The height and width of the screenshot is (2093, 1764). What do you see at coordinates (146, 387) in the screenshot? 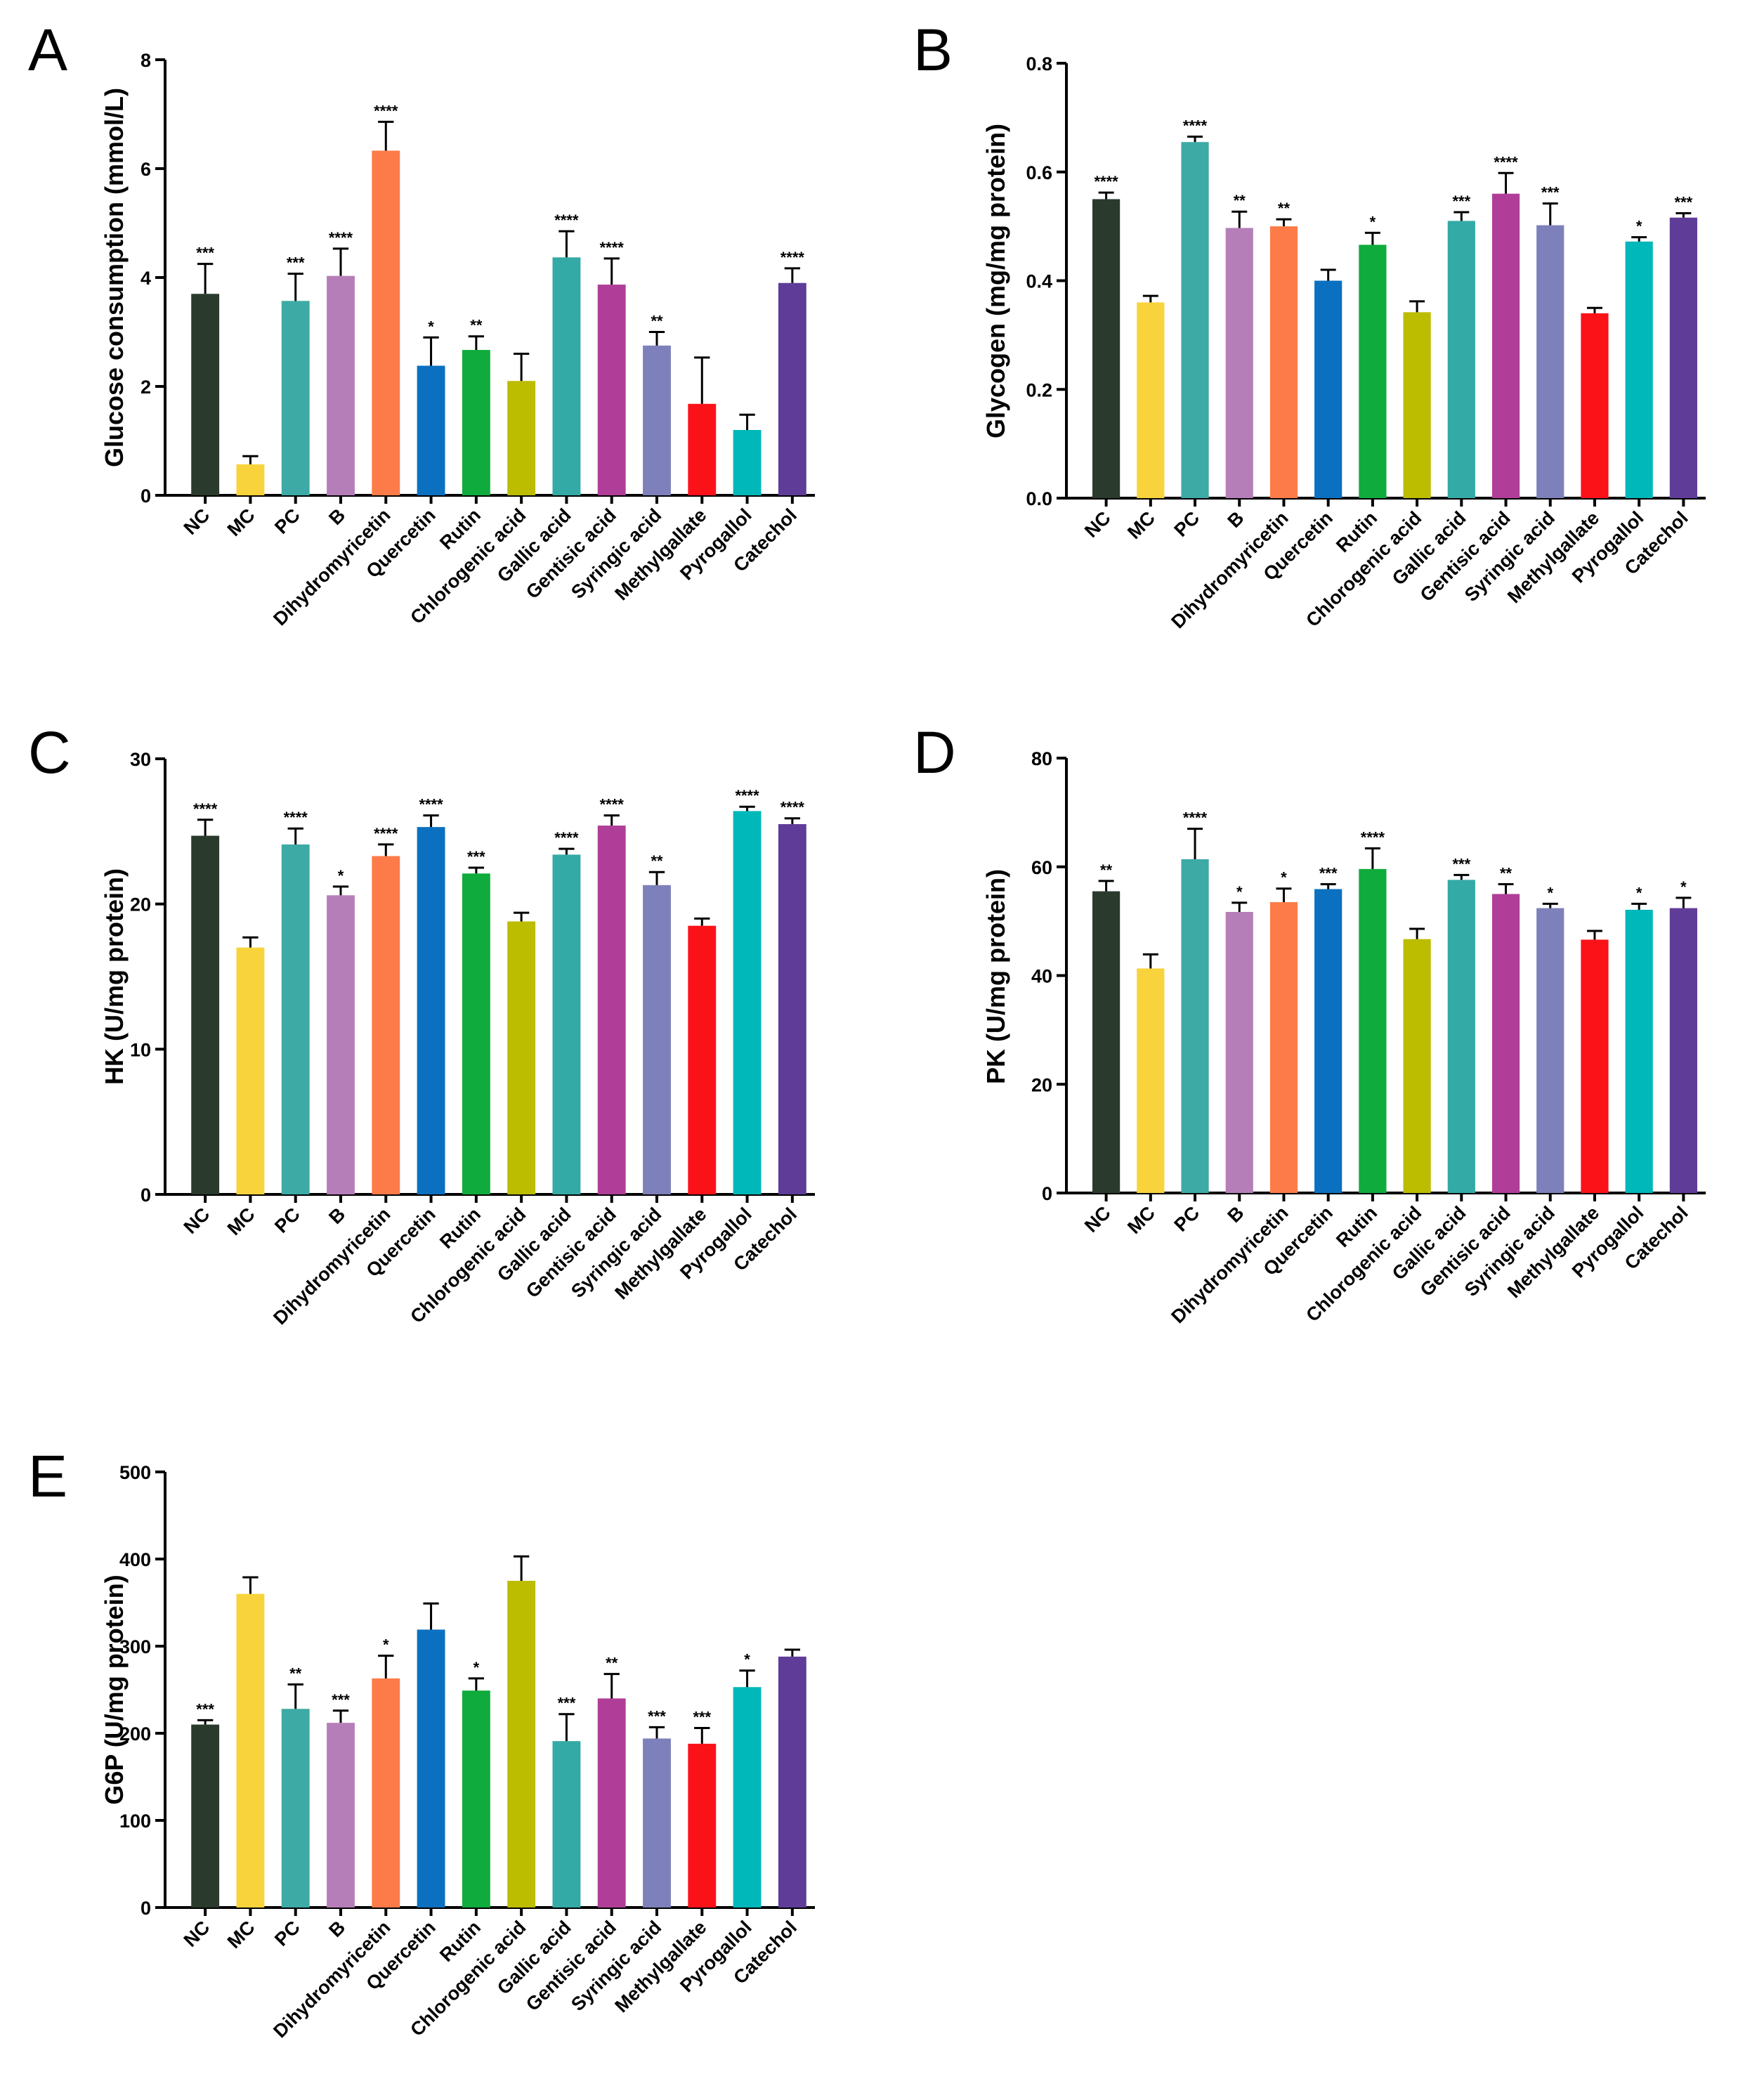
I see `y-tick-label: 2` at bounding box center [146, 387].